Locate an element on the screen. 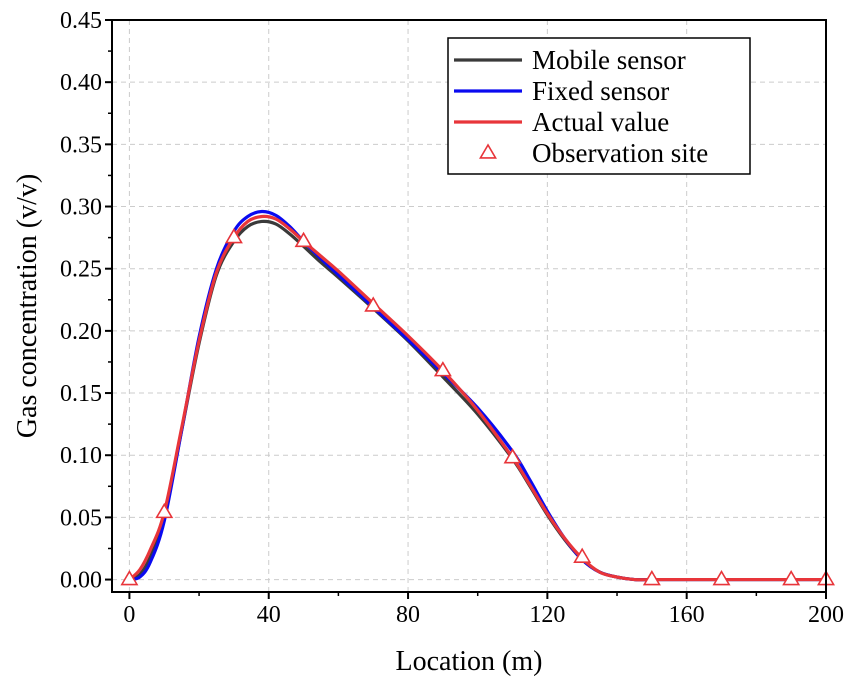 This screenshot has width=846, height=680. x-tick-label: 160 is located at coordinates (687, 615).